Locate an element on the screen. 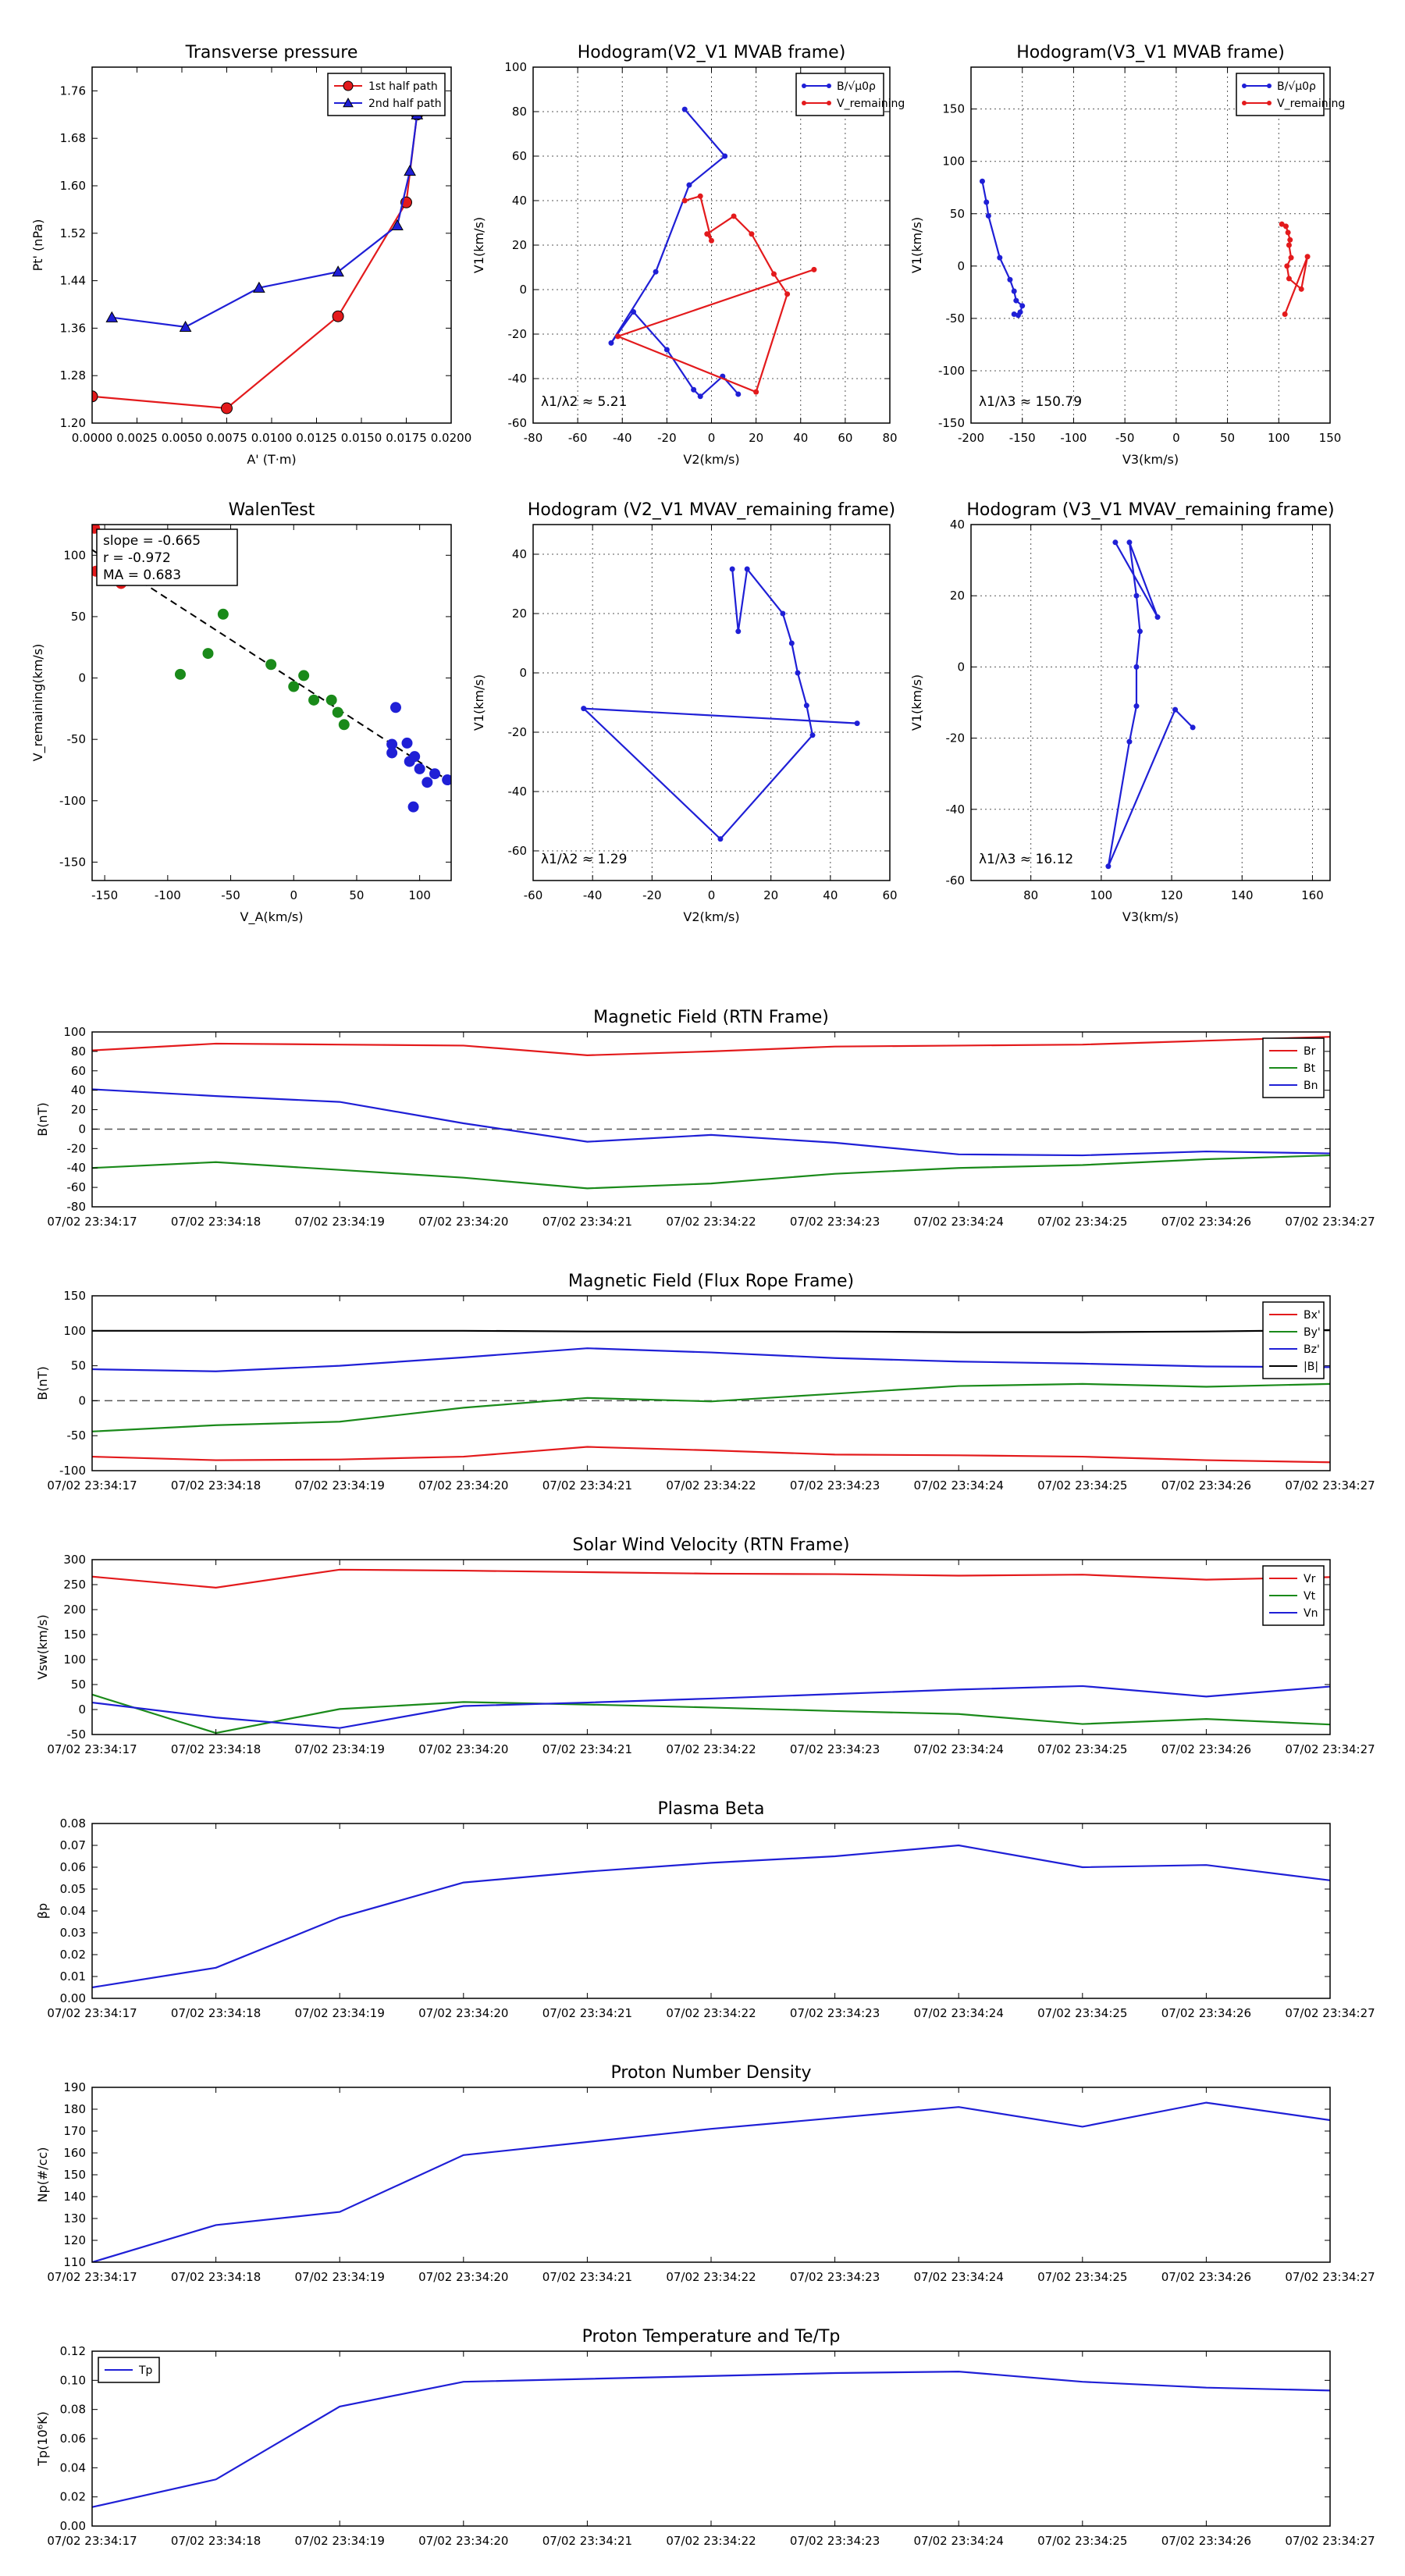 This screenshot has width=1405, height=2576. x-tick-label: 0.0125 is located at coordinates (317, 438).